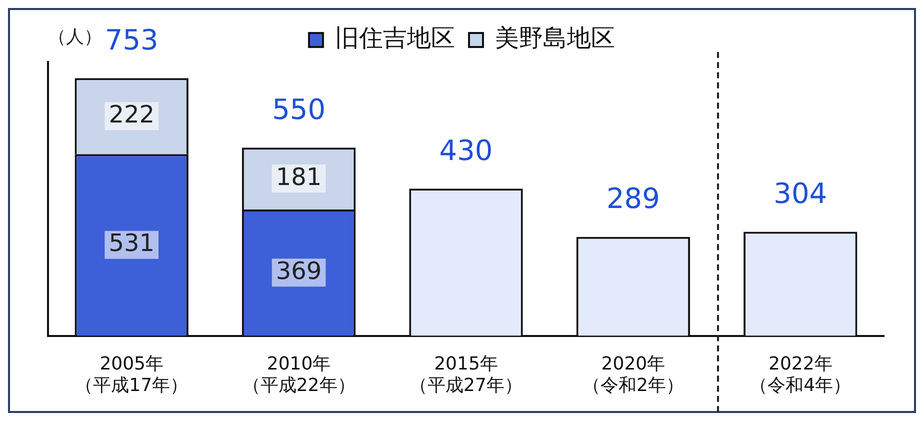 Image resolution: width=924 pixels, height=421 pixels. What do you see at coordinates (801, 374) in the screenshot?
I see `x-tick-label: 2022年（令和4年）` at bounding box center [801, 374].